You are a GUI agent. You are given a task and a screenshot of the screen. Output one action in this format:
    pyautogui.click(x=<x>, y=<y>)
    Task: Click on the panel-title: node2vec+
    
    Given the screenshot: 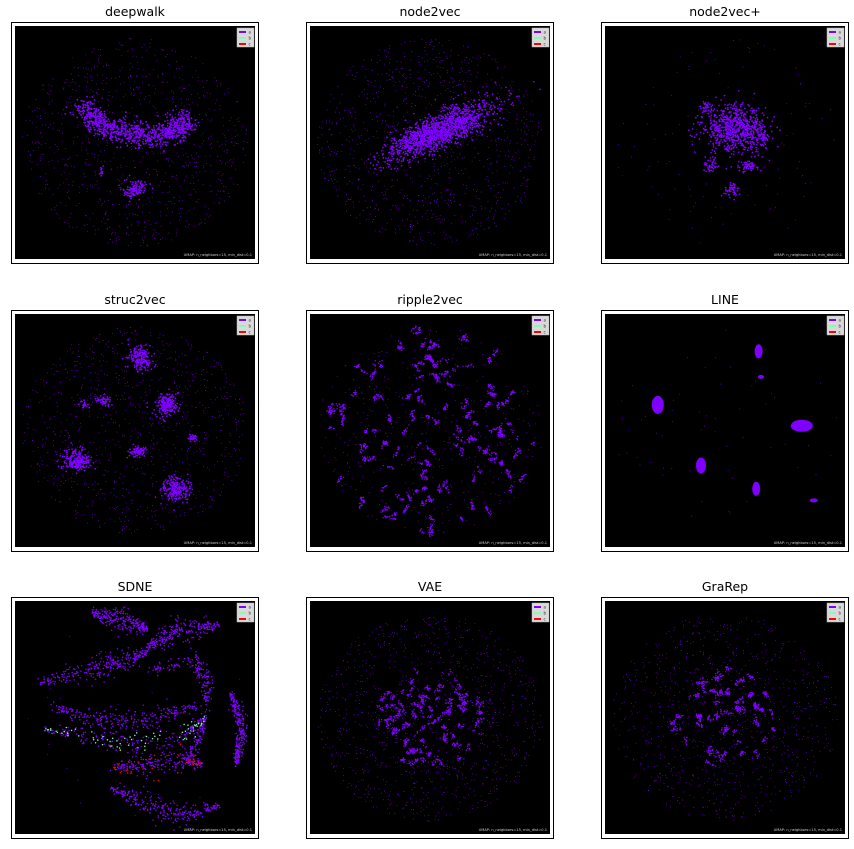 What is the action you would take?
    pyautogui.click(x=725, y=11)
    